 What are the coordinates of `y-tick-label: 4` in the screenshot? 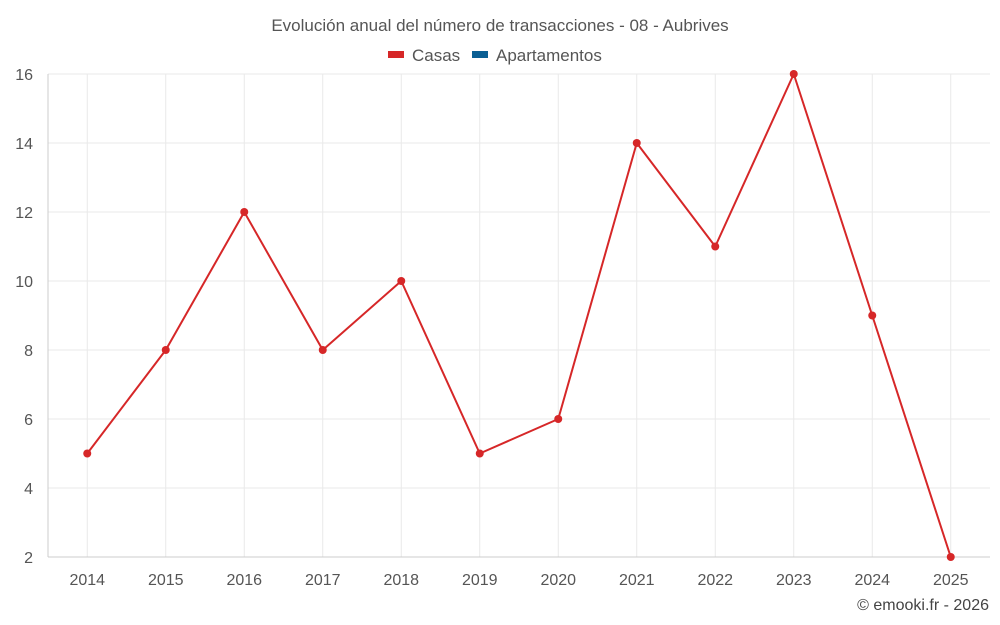 It's located at (28, 489).